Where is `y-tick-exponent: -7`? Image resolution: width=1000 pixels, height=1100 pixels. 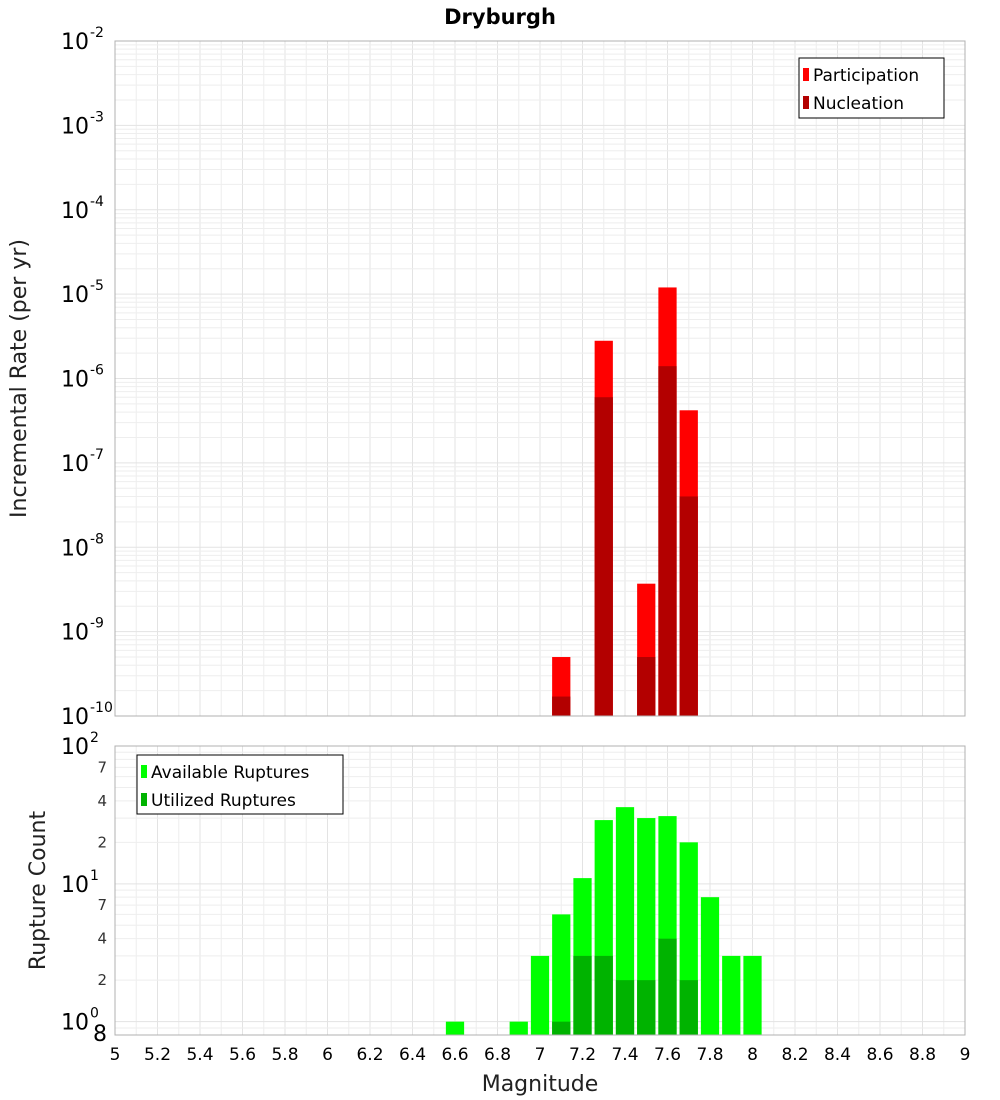
y-tick-exponent: -7 is located at coordinates (97, 455).